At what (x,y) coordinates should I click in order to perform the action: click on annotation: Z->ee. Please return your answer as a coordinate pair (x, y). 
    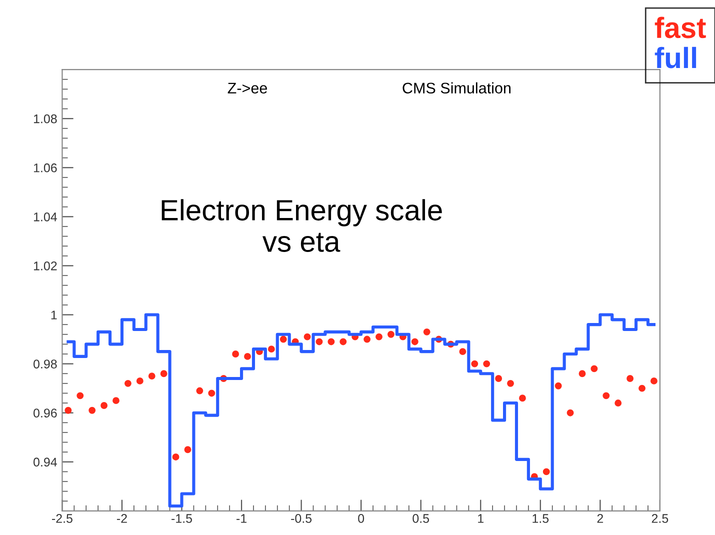
    Looking at the image, I should click on (247, 88).